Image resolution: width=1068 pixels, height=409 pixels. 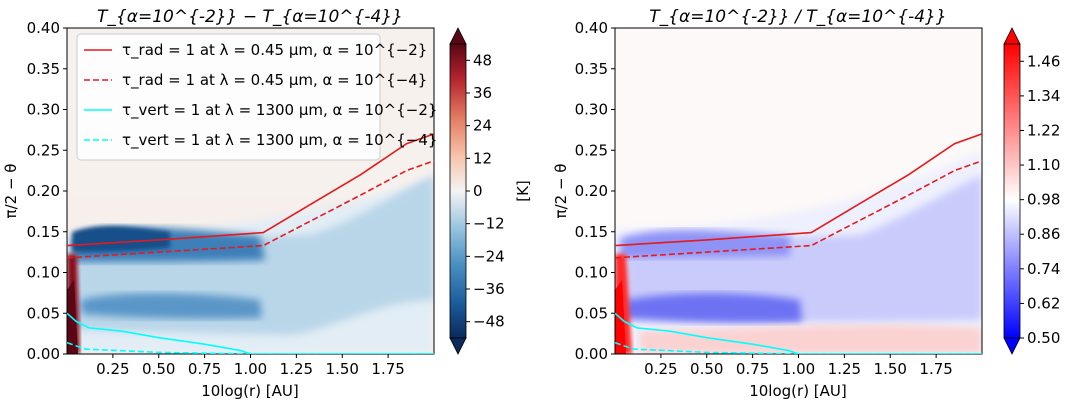 What do you see at coordinates (1043, 96) in the screenshot?
I see `colorbar-tick-label: 1.34` at bounding box center [1043, 96].